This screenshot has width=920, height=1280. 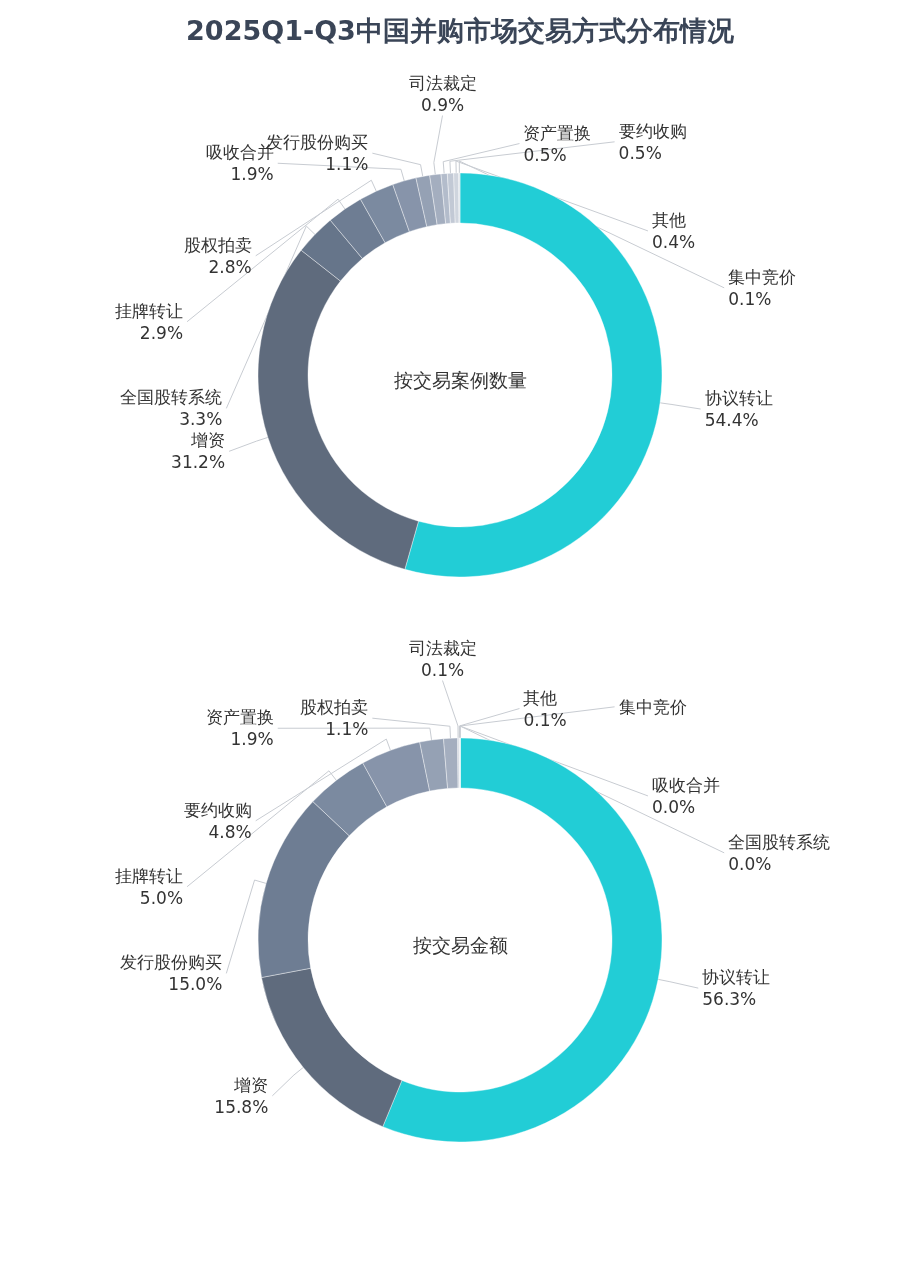 What do you see at coordinates (460, 30) in the screenshot?
I see `chart-title: 2025Q1-Q3中国并购市场交易方式分布情况` at bounding box center [460, 30].